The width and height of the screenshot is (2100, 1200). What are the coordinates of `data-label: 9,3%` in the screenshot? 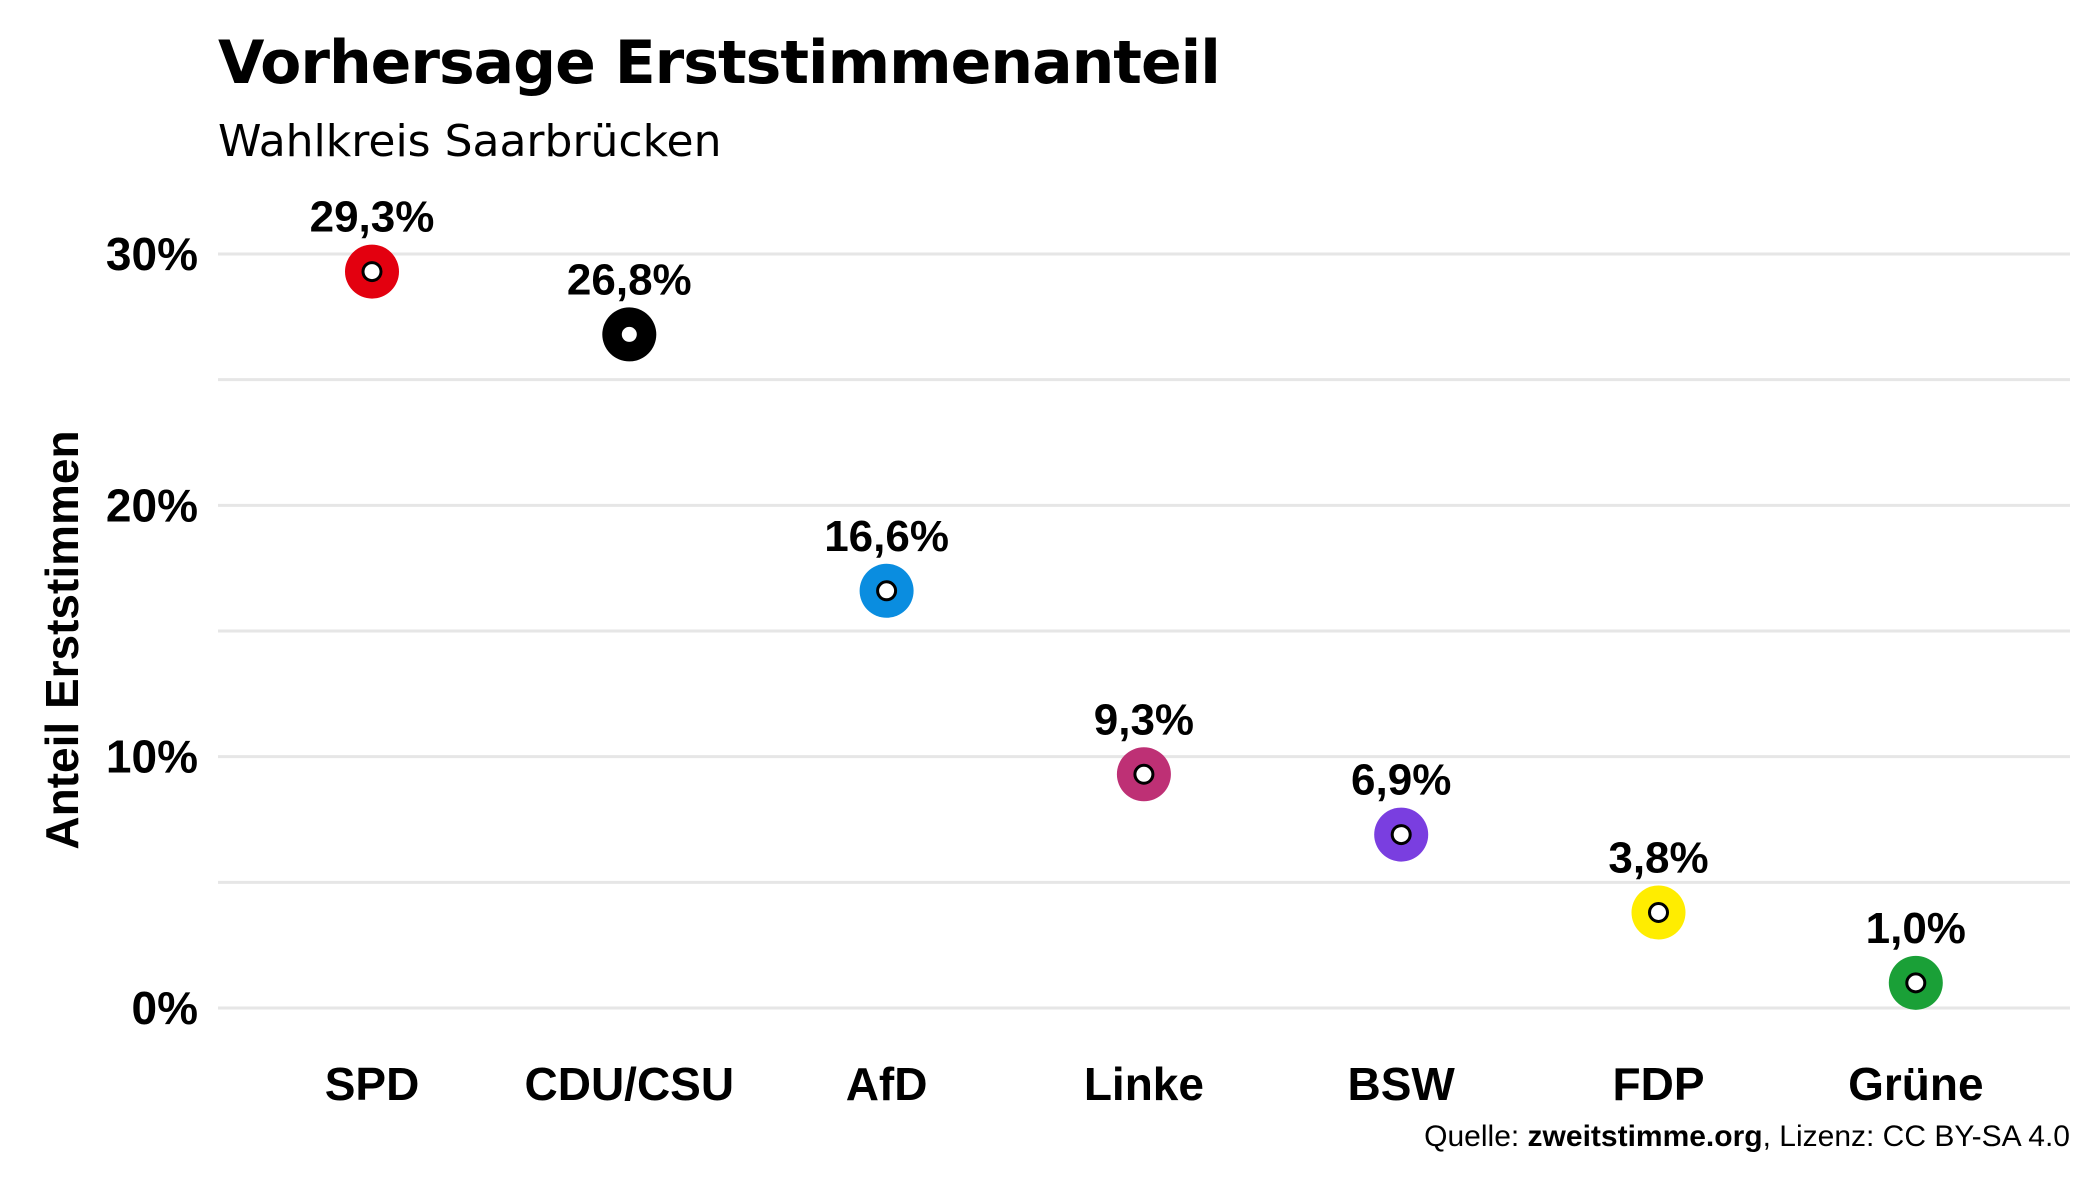 It's located at (1144, 719).